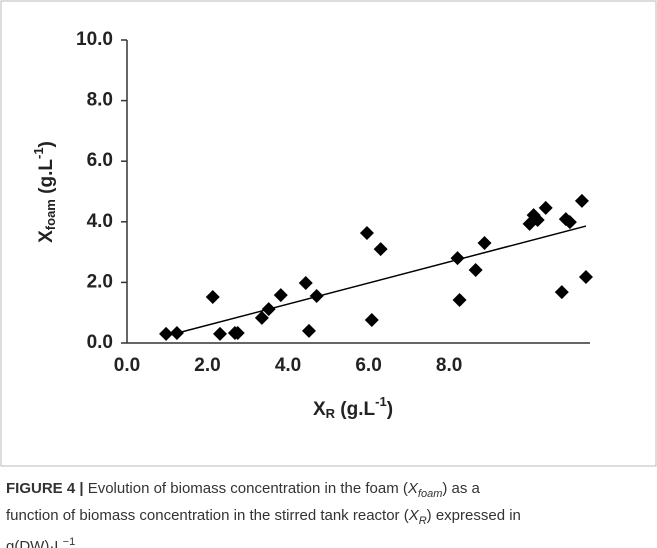  Describe the element at coordinates (94, 39) in the screenshot. I see `y-tick-label: 10.0` at that location.